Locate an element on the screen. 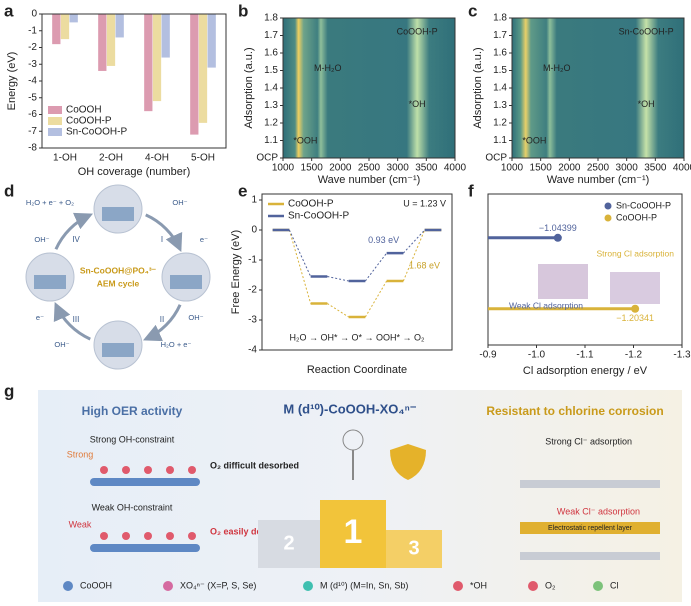  annotation: *OH is located at coordinates (417, 104).